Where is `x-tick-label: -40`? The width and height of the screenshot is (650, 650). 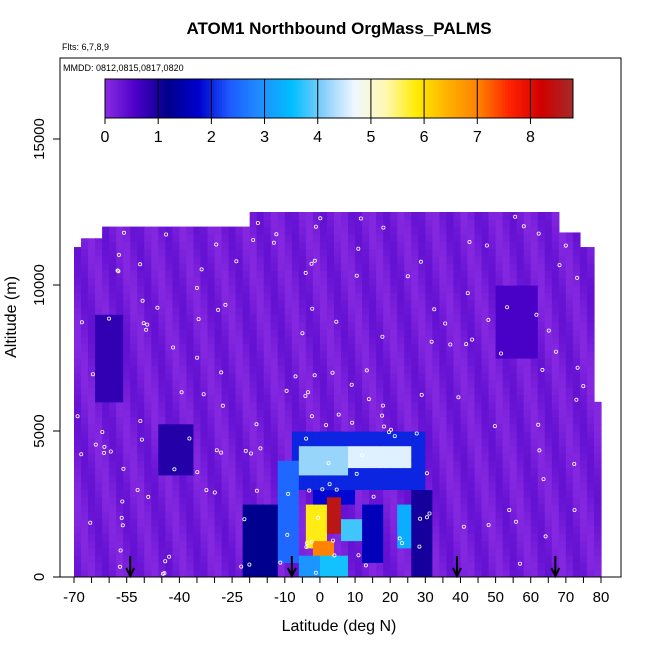
x-tick-label: -40 is located at coordinates (180, 597).